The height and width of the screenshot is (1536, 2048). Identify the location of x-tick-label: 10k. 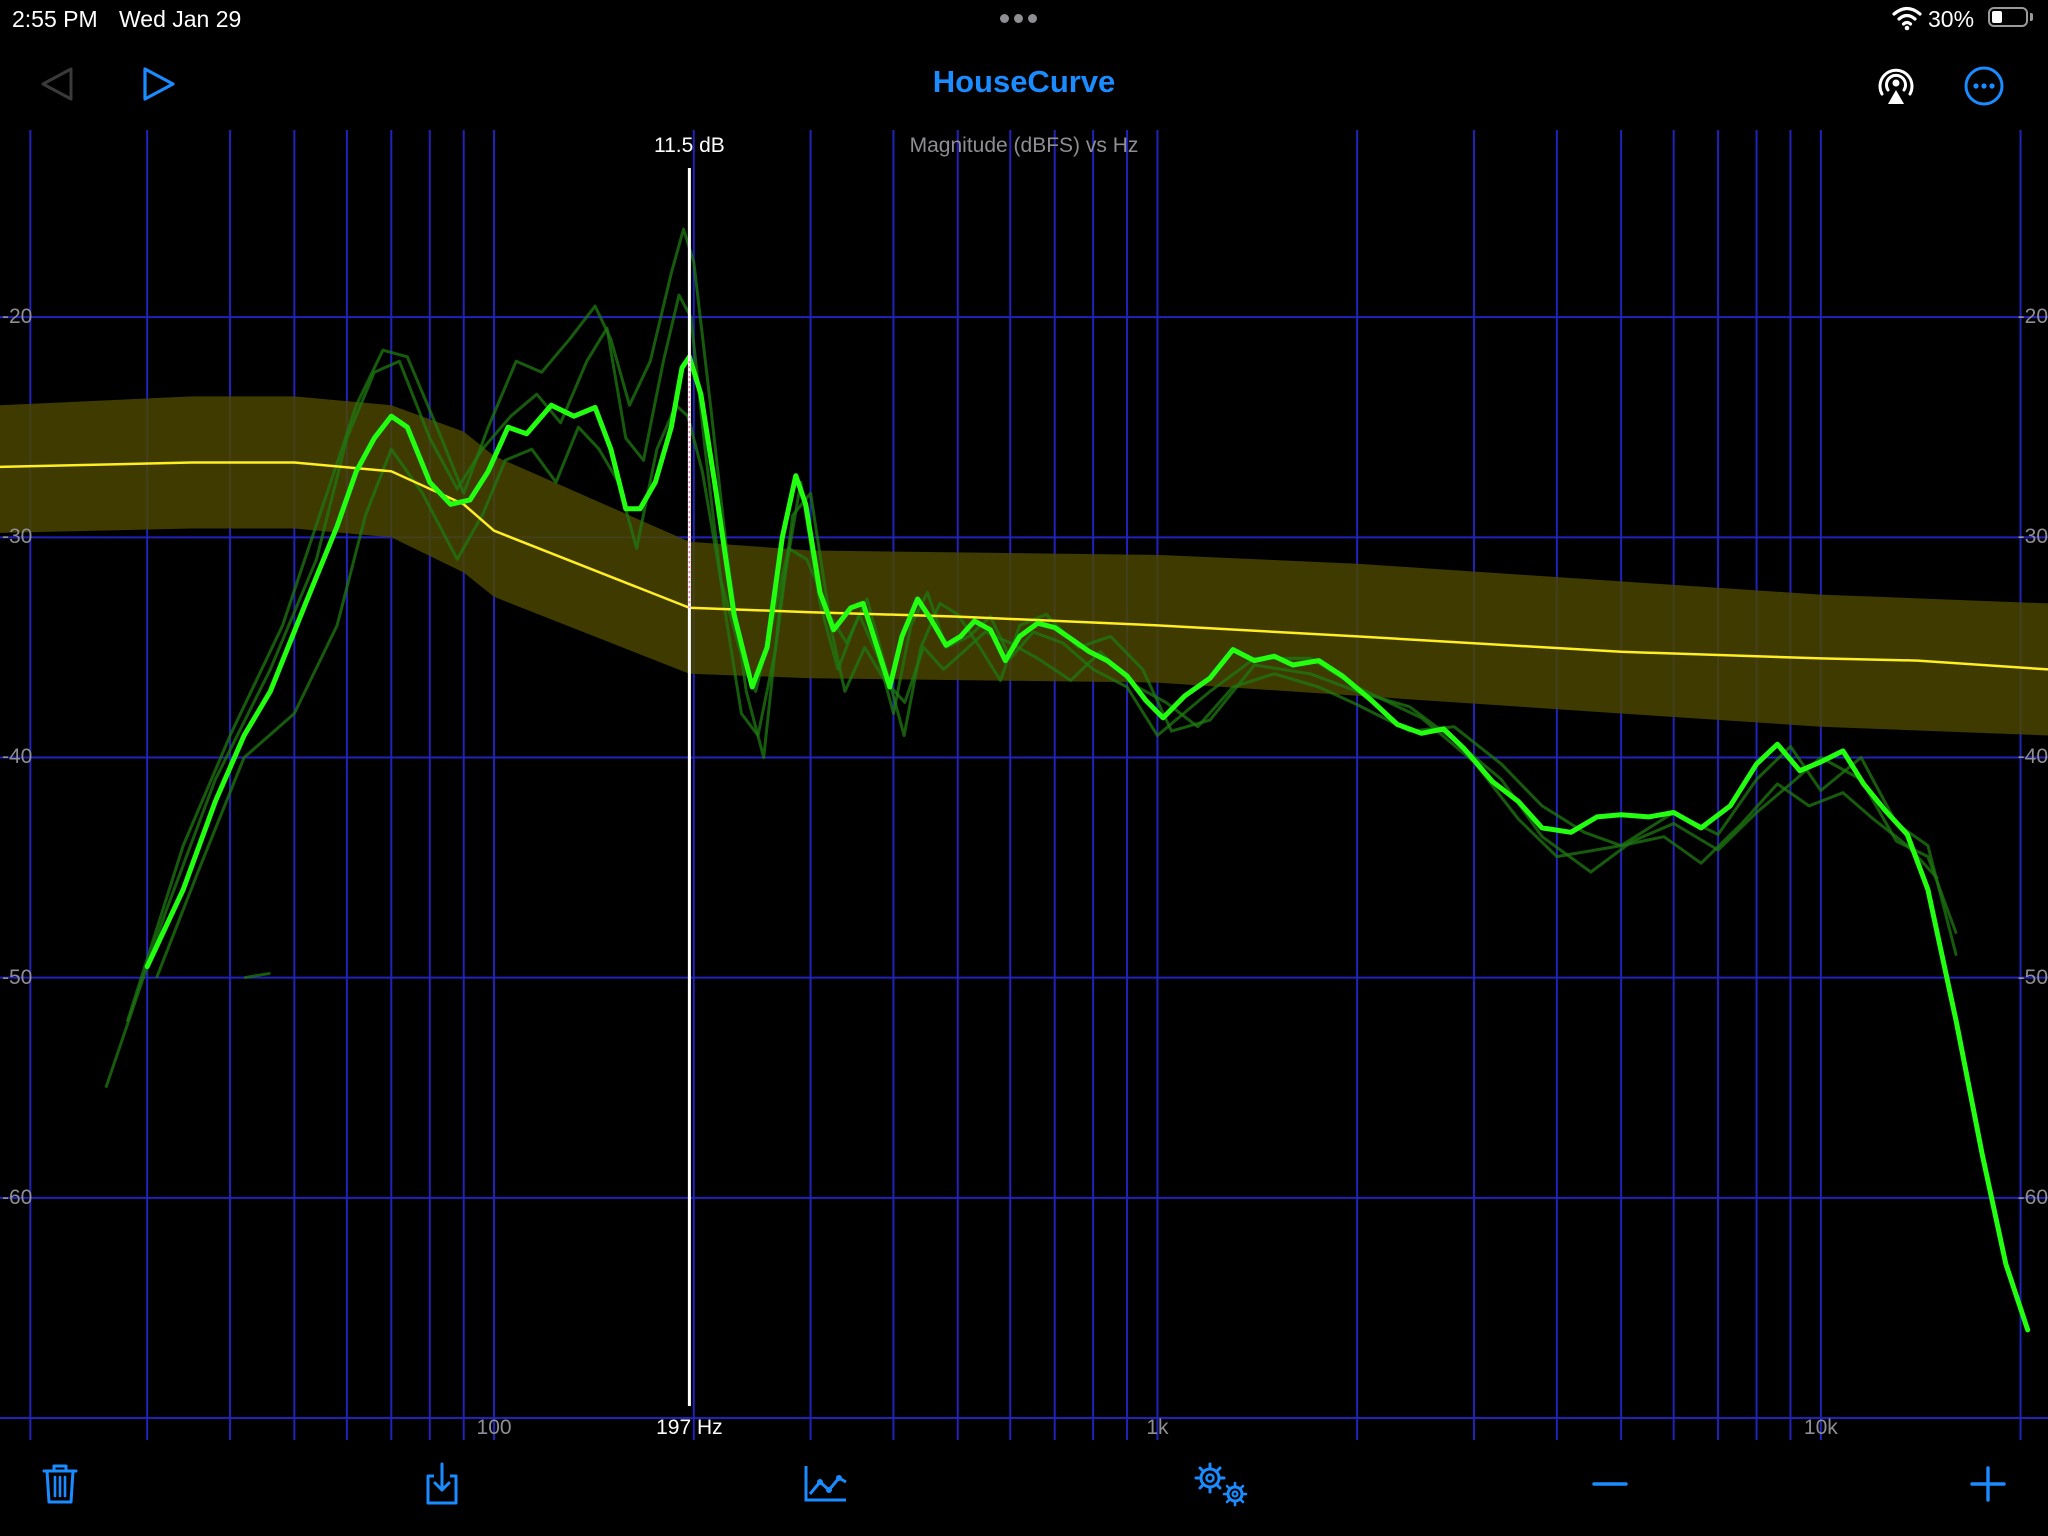
(1820, 1427).